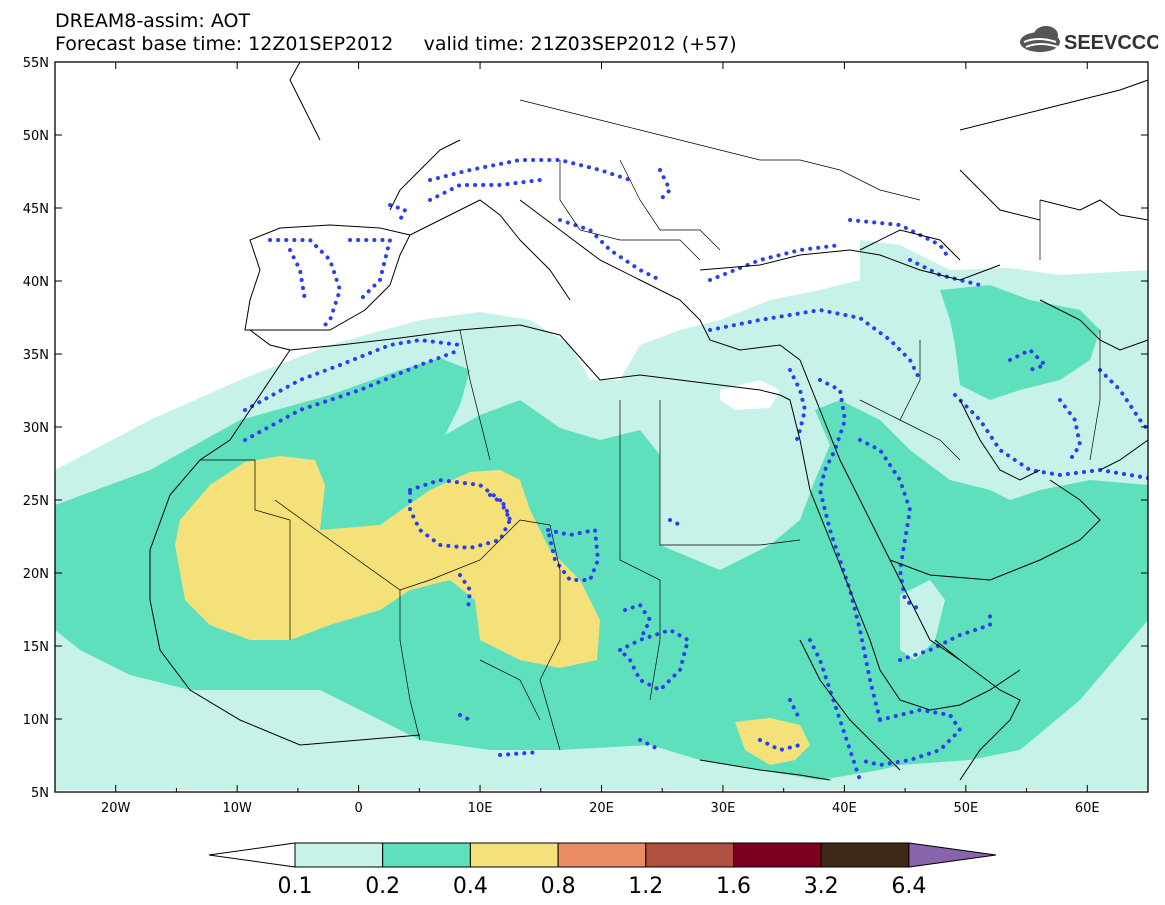 This screenshot has width=1165, height=905. I want to click on colorbar-label: 0.2, so click(382, 886).